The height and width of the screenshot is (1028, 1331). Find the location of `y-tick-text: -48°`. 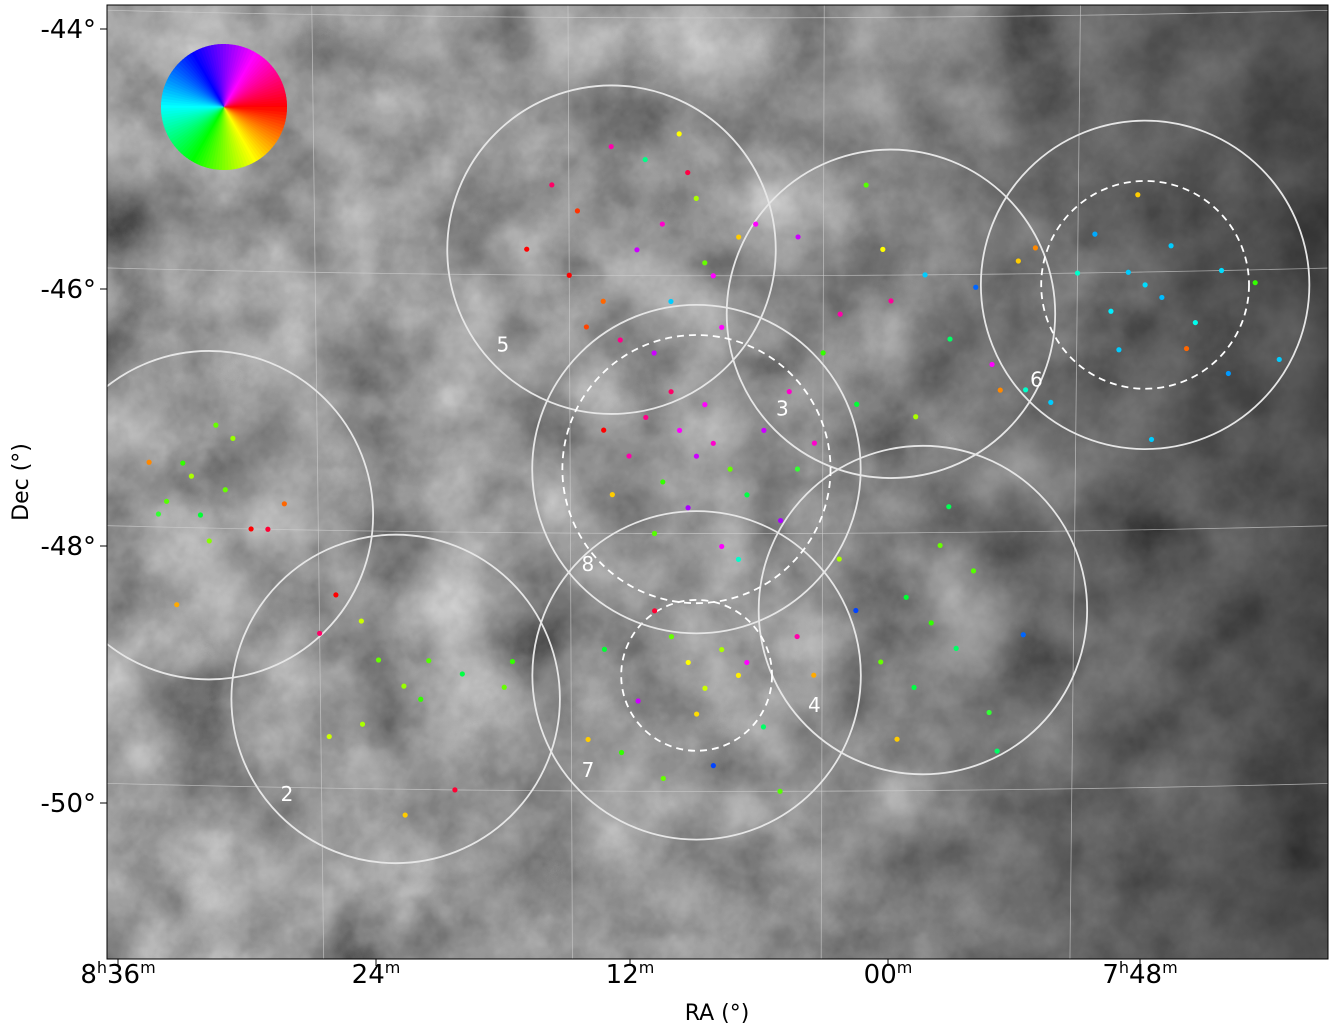

y-tick-text: -48° is located at coordinates (68, 547).